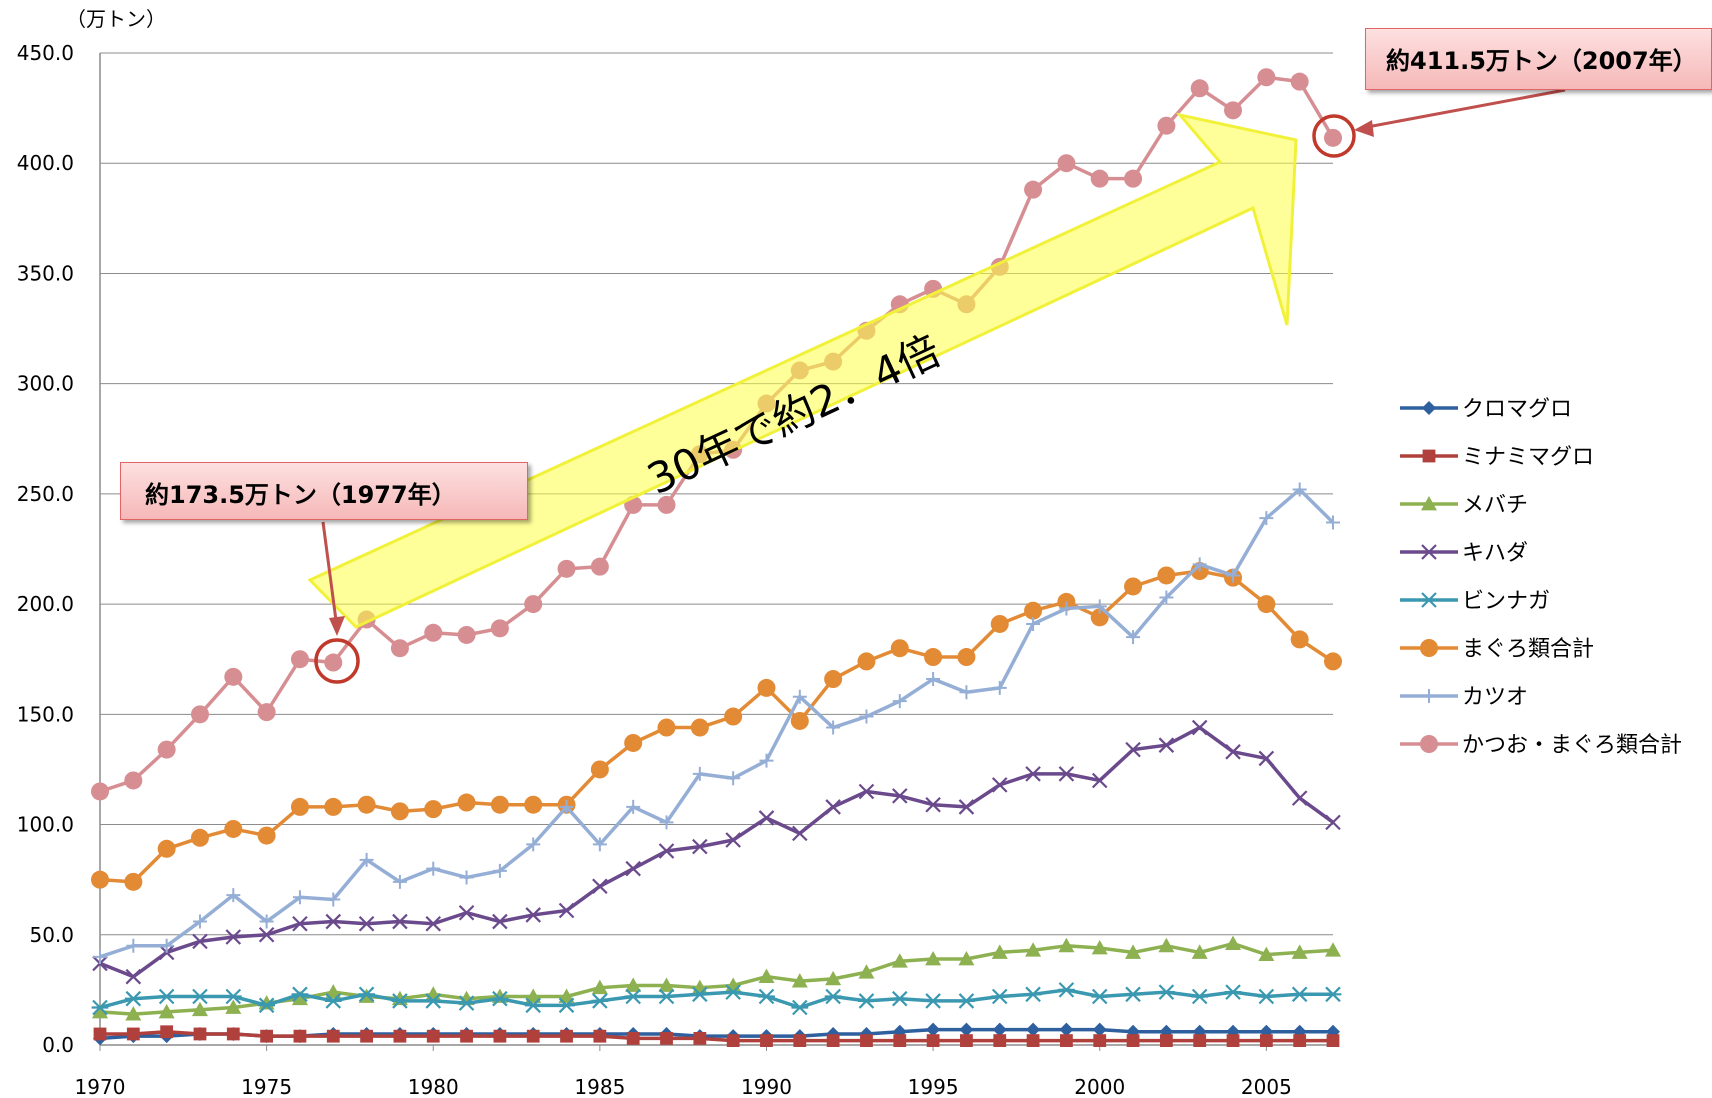 This screenshot has height=1098, width=1712. Describe the element at coordinates (337, 626) in the screenshot. I see `callout-arrowhead-1977` at that location.